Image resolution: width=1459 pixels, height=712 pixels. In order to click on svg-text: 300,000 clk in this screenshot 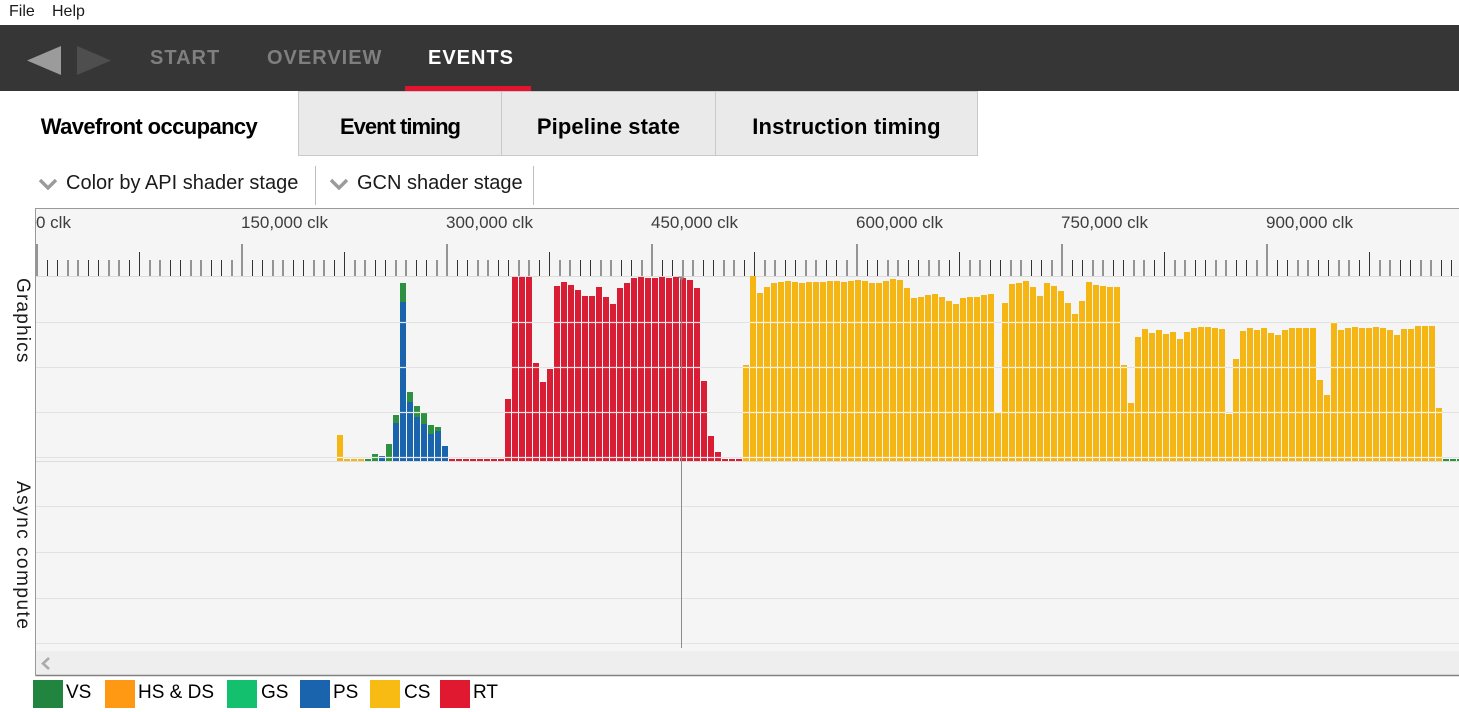, I will do `click(489, 222)`.